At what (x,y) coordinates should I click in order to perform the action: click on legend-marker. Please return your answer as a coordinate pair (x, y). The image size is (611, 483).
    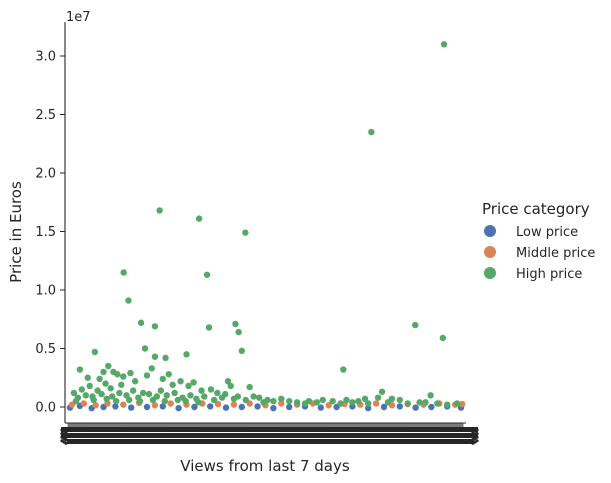
    Looking at the image, I should click on (490, 252).